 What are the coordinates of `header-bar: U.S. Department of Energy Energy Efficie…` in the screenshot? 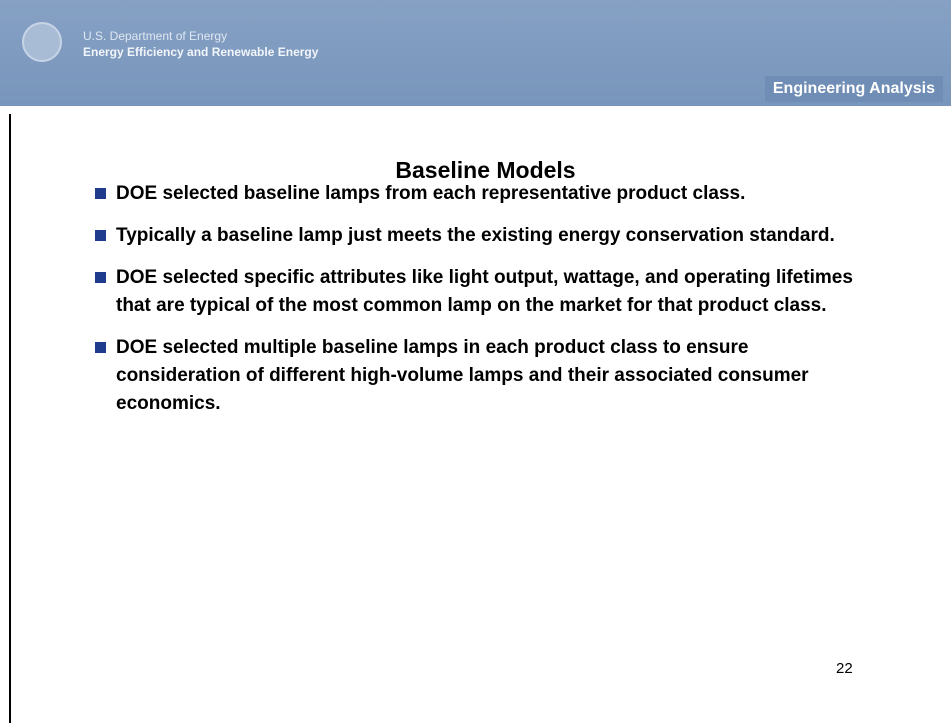 It's located at (475, 53).